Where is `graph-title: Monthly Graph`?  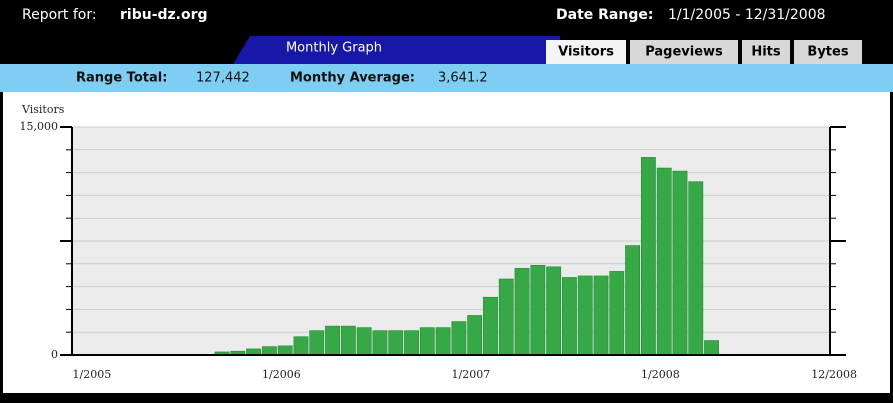 graph-title: Monthly Graph is located at coordinates (334, 48).